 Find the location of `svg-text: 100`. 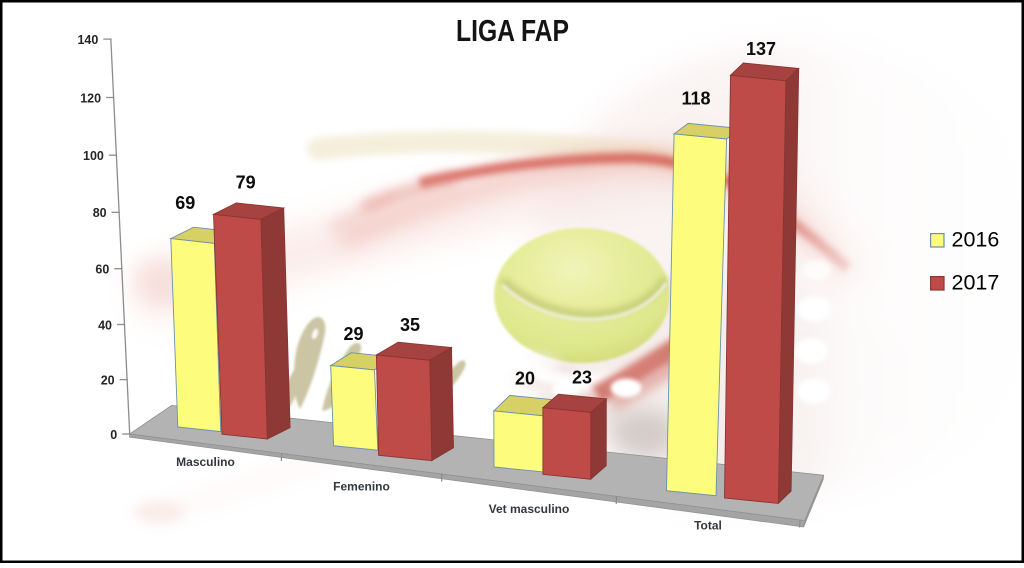

svg-text: 100 is located at coordinates (93, 156).